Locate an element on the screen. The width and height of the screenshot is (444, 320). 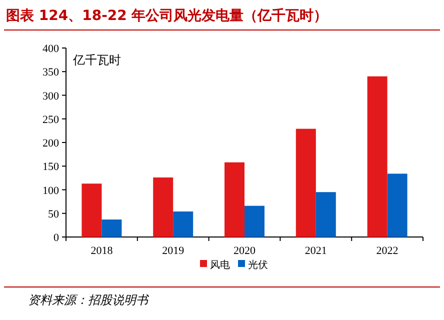
x-tick-label: 2019 is located at coordinates (173, 251).